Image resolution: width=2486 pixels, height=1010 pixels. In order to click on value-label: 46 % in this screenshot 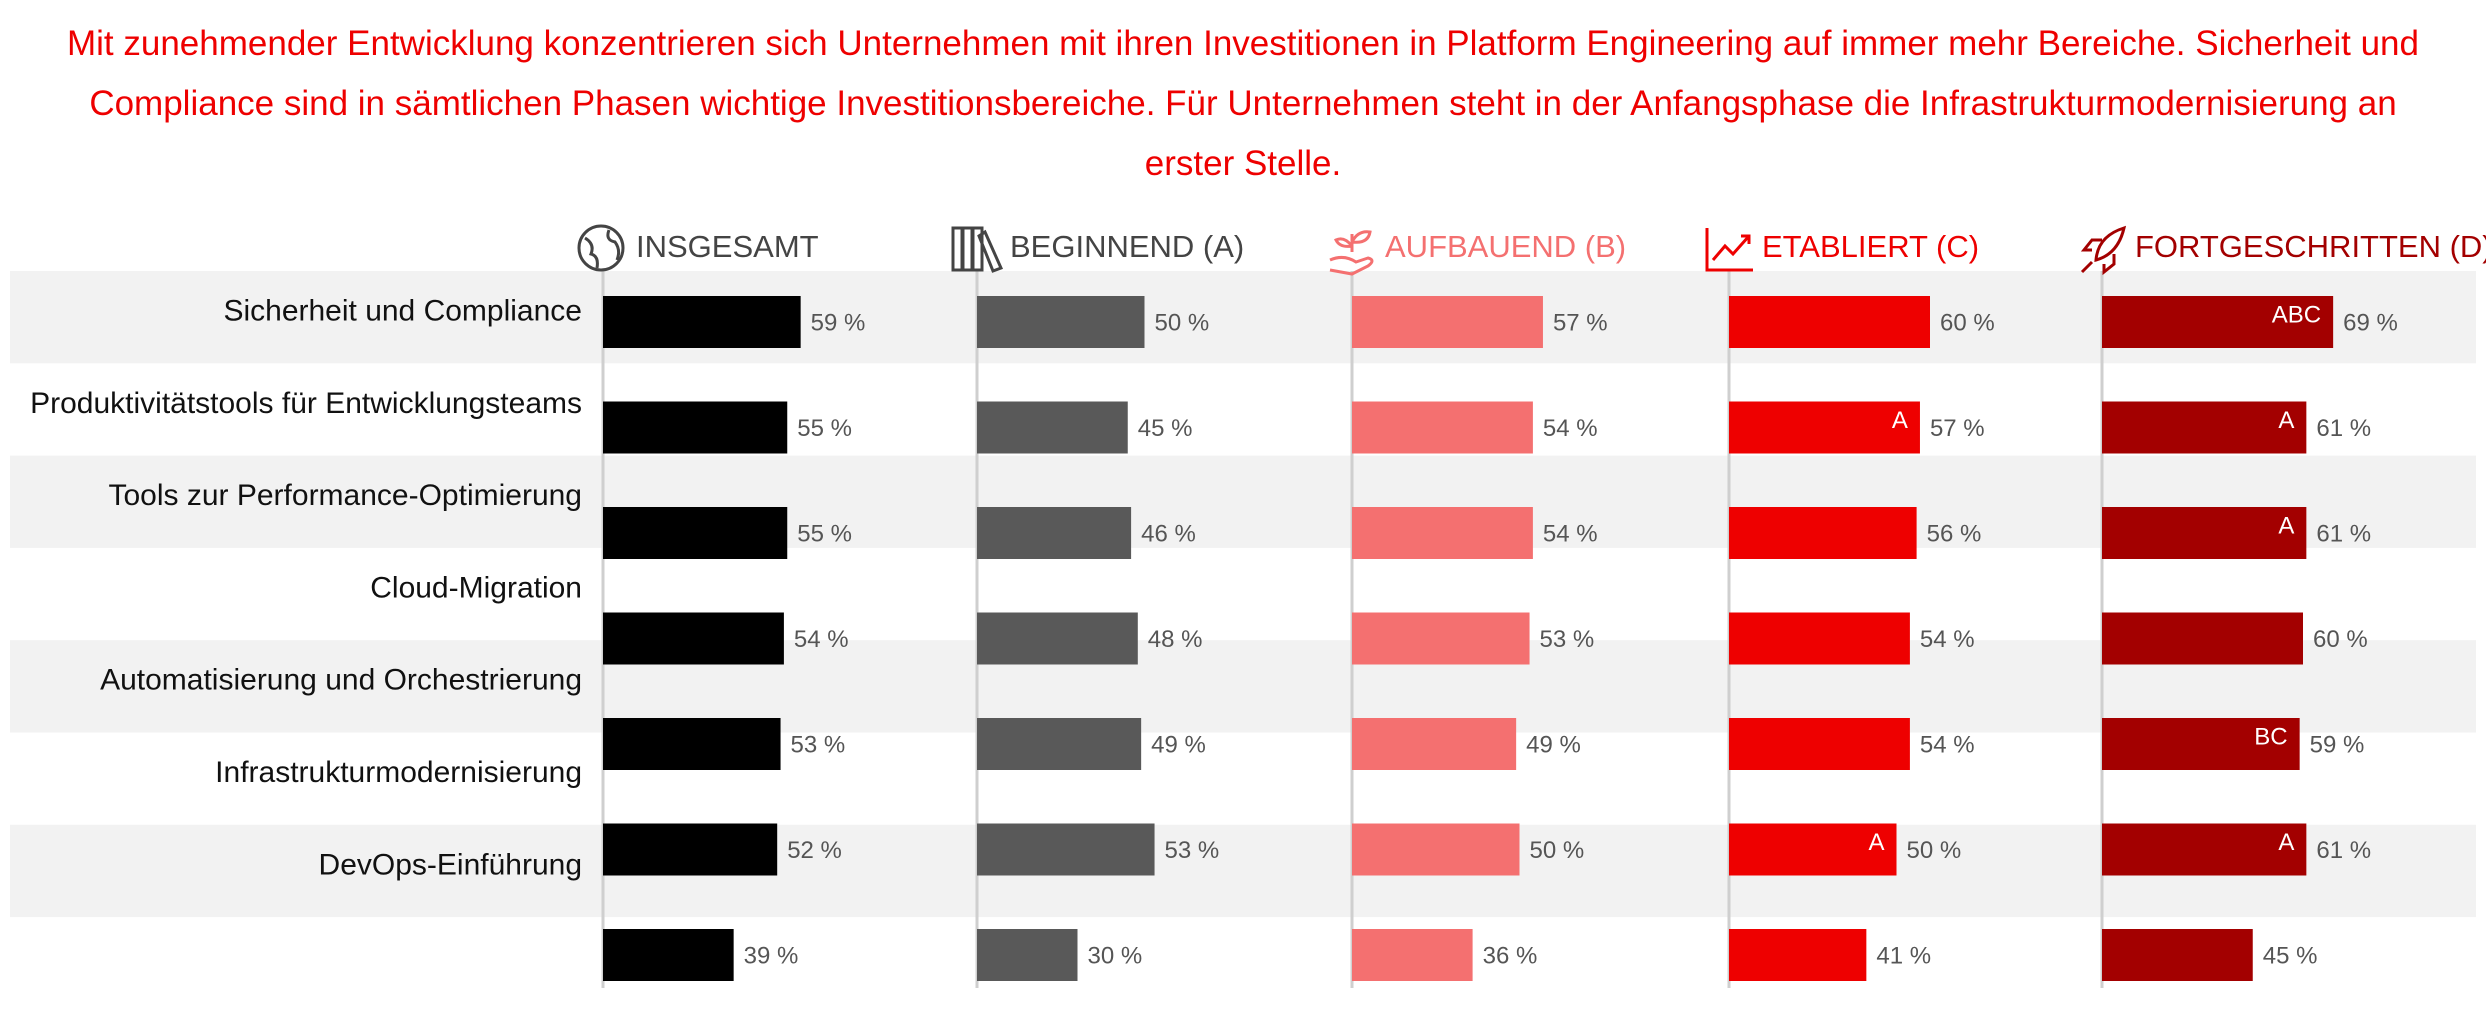, I will do `click(1168, 533)`.